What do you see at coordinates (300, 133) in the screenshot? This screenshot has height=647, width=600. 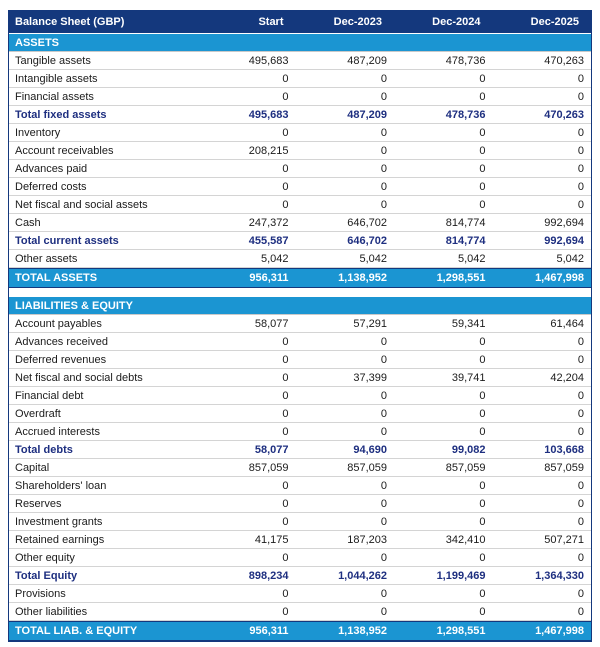 I see `table-row: Inventory 0 0 0 0` at bounding box center [300, 133].